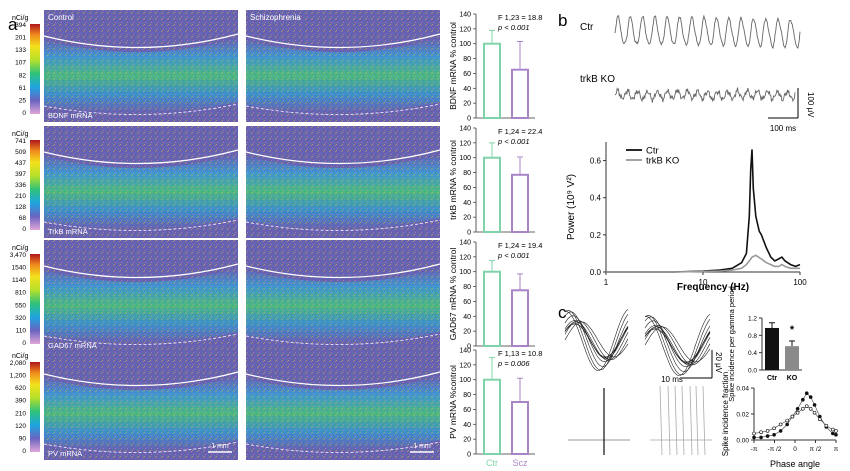 The height and width of the screenshot is (471, 850). Describe the element at coordinates (20, 207) in the screenshot. I see `color-scale-tick: 128` at that location.